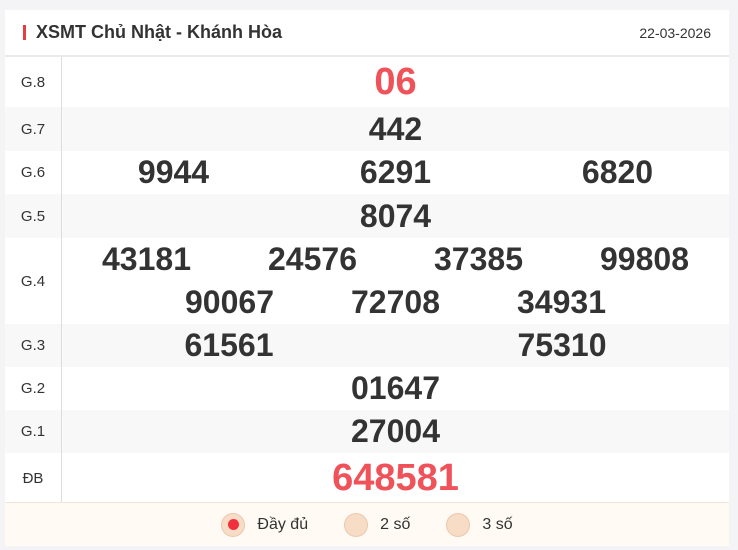 The image size is (738, 550). I want to click on prize-number: 43181, so click(146, 259).